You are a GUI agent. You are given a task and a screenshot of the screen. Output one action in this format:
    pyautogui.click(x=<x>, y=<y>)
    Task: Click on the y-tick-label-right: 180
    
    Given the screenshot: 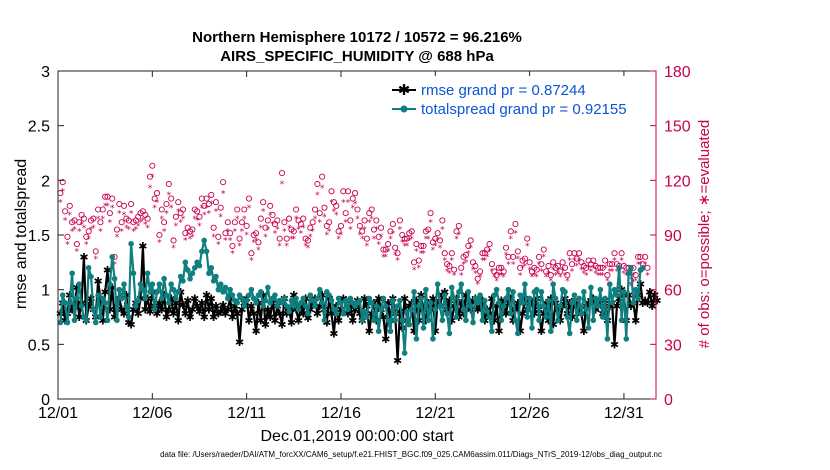 What is the action you would take?
    pyautogui.click(x=677, y=72)
    